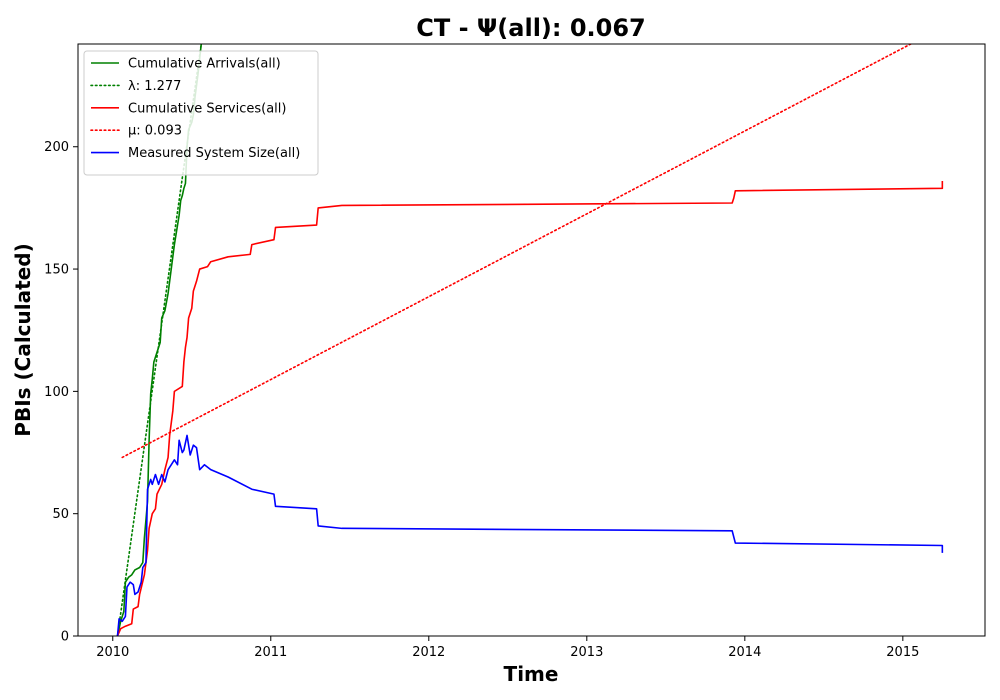 This screenshot has height=700, width=1000. Describe the element at coordinates (586, 652) in the screenshot. I see `x-tick-label: 2013` at that location.